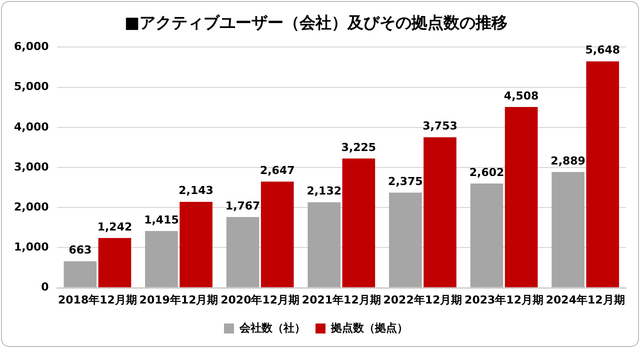 The image size is (640, 348). I want to click on data-label: 2,143, so click(196, 191).